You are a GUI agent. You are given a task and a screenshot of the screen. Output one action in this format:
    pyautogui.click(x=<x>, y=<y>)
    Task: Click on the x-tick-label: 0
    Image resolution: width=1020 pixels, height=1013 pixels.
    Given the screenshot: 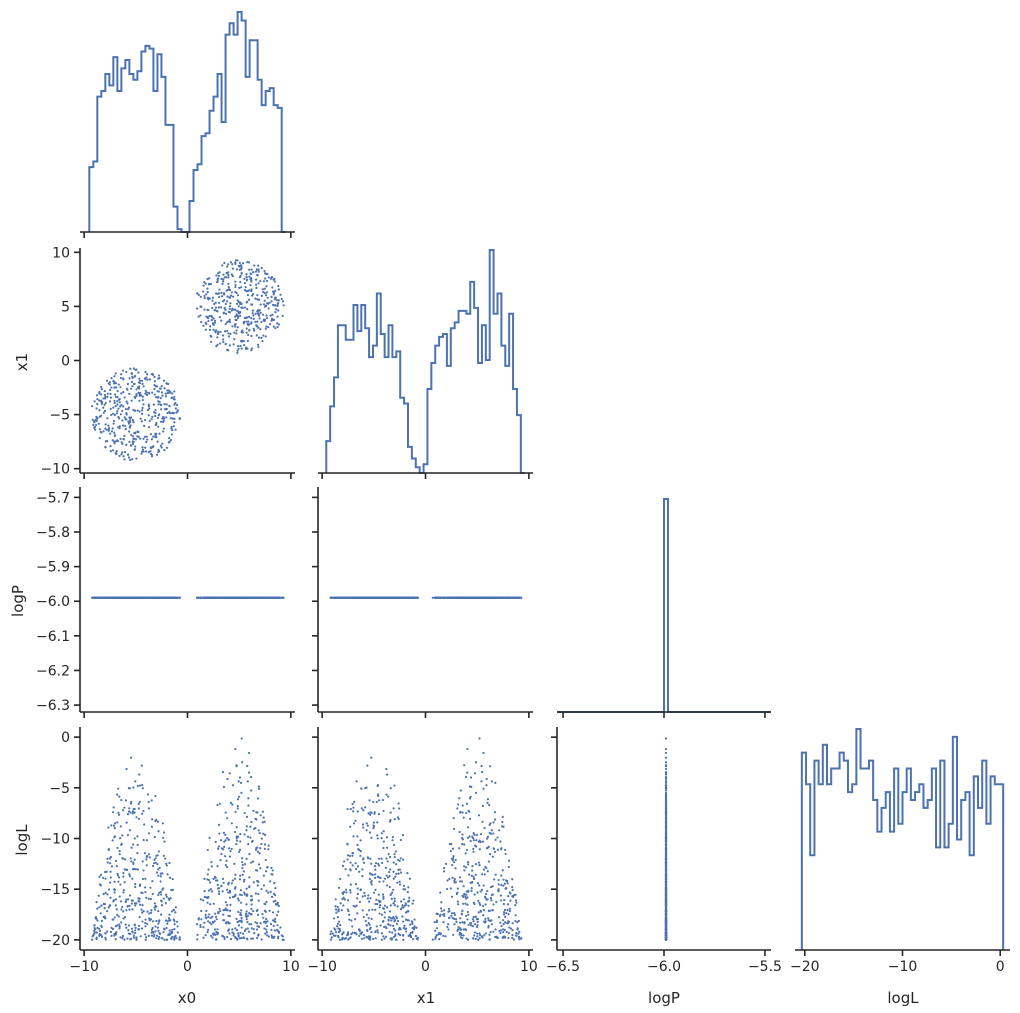 What is the action you would take?
    pyautogui.click(x=187, y=967)
    